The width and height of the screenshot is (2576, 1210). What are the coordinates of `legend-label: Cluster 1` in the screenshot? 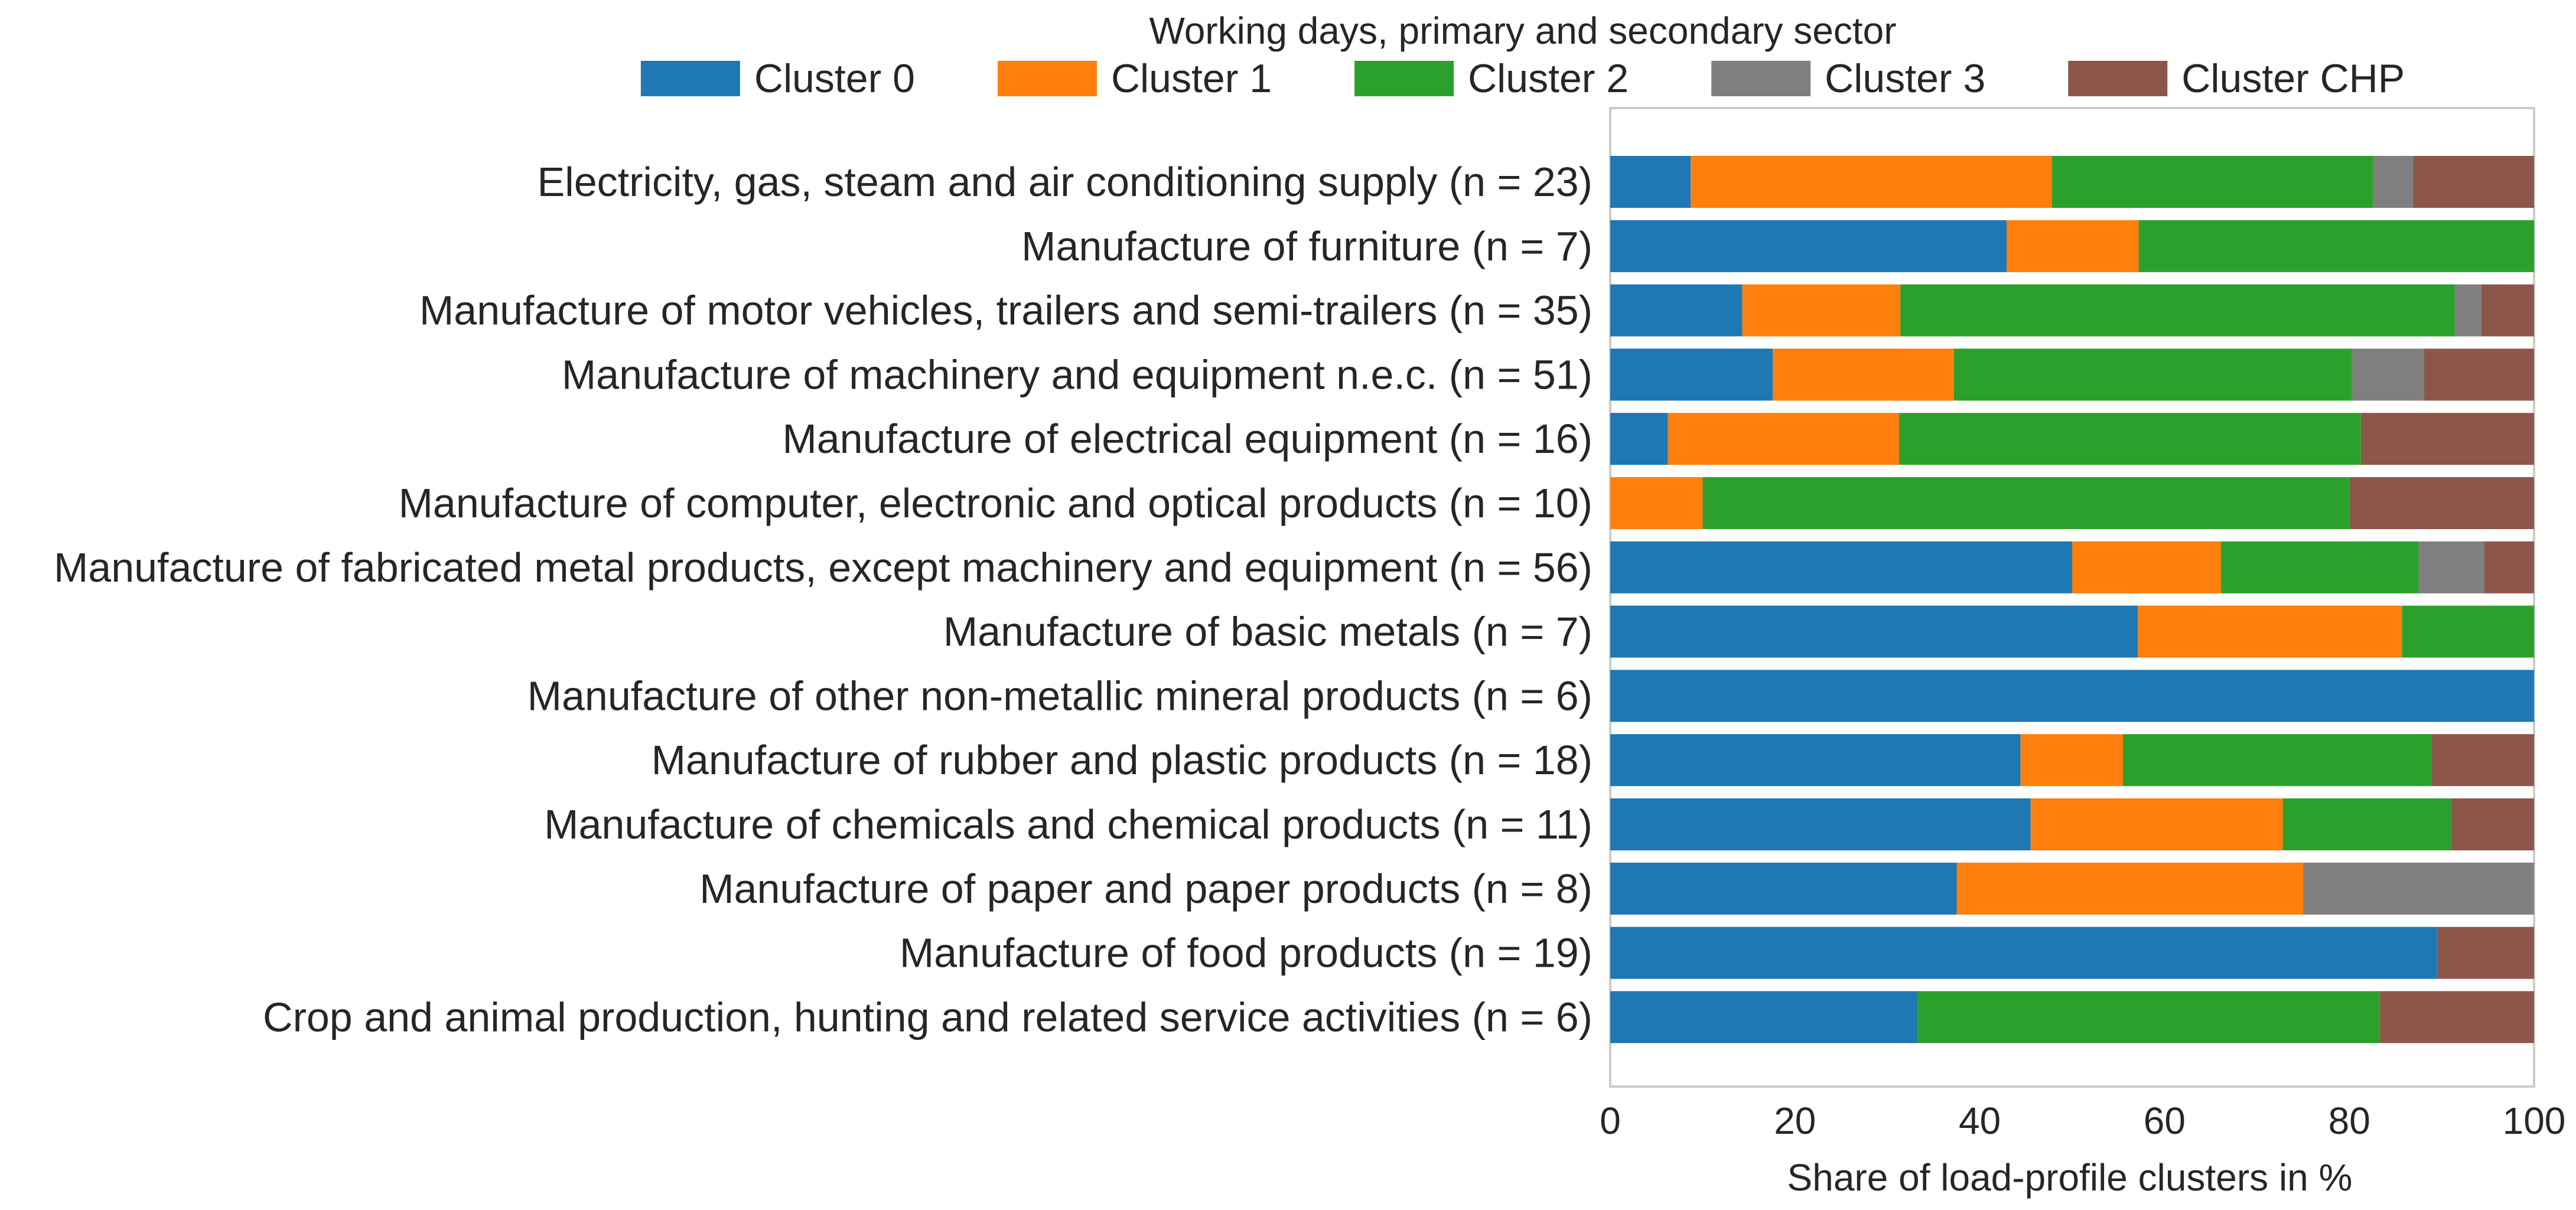 It's located at (1191, 78).